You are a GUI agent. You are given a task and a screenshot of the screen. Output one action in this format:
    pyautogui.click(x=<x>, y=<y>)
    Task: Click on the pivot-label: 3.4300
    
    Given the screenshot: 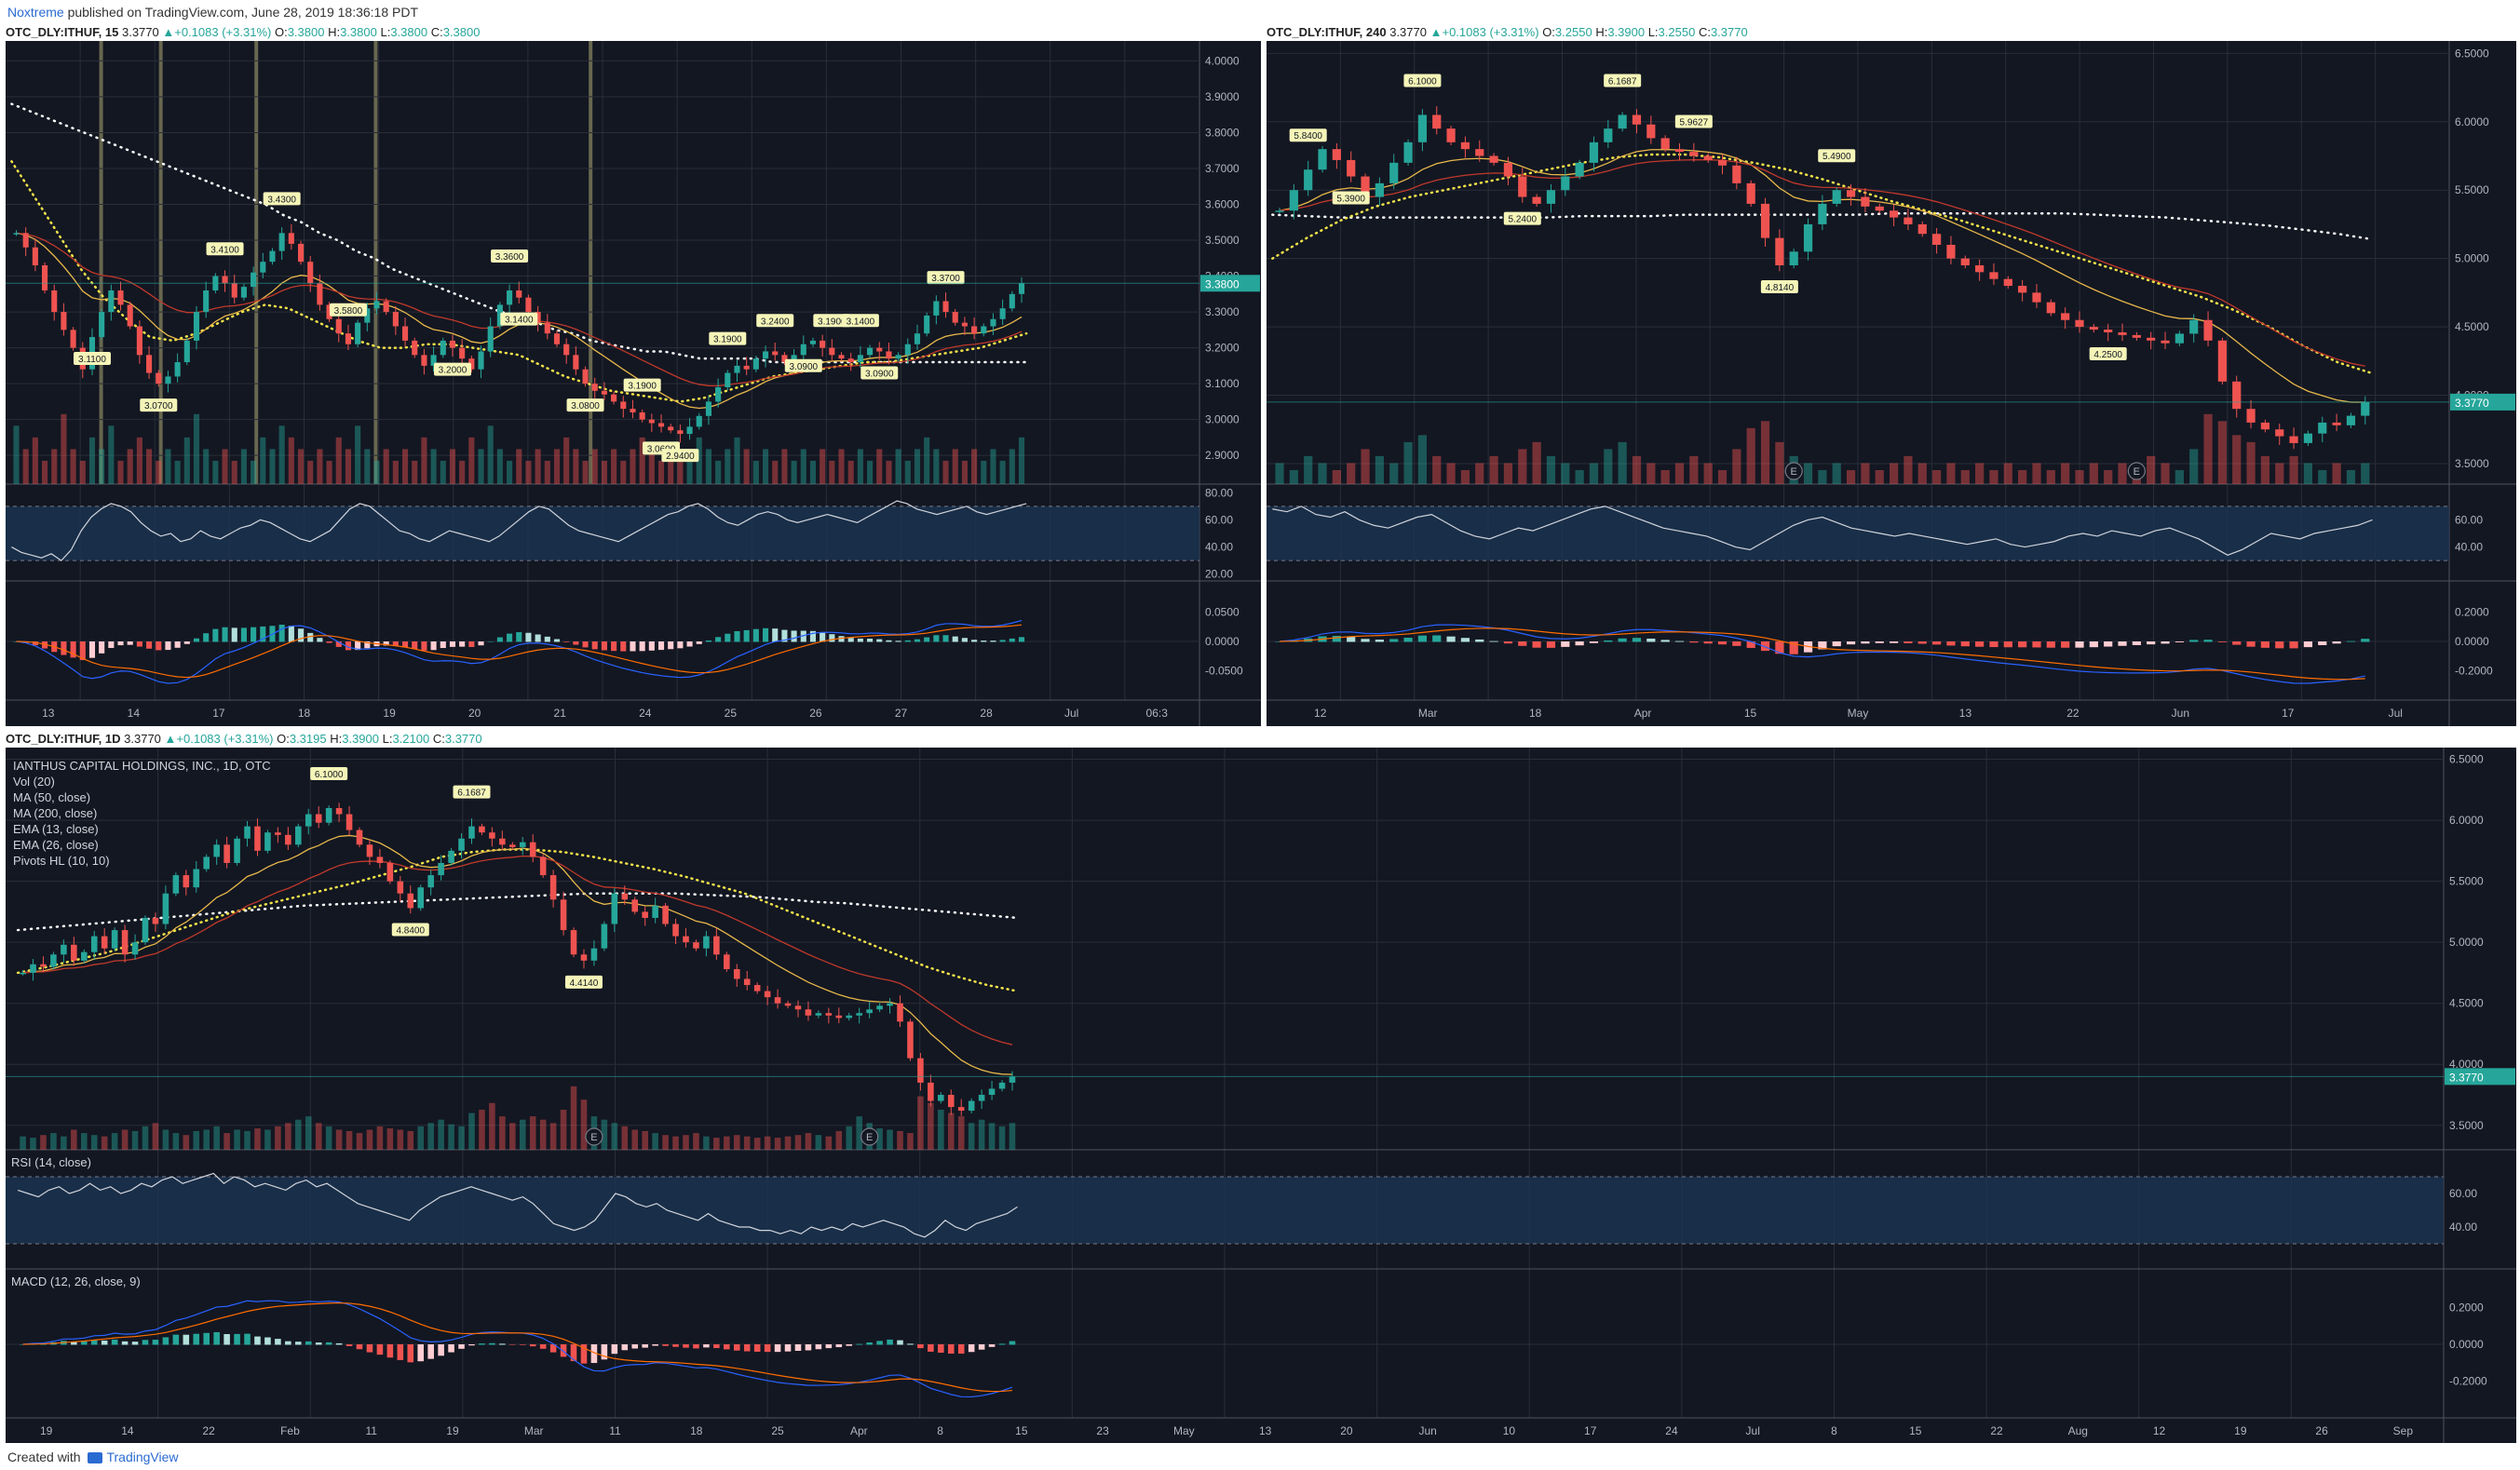 What is the action you would take?
    pyautogui.click(x=281, y=200)
    